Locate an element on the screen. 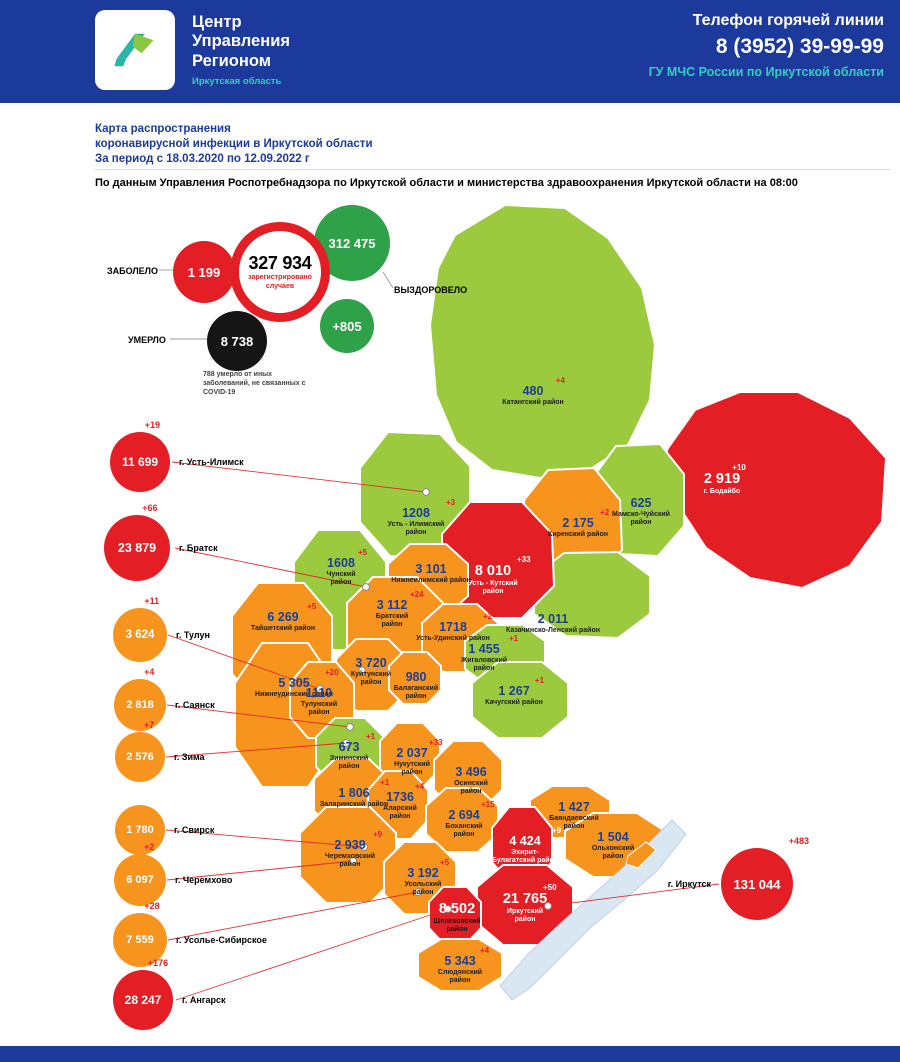 The height and width of the screenshot is (1062, 900). district-name: Осинский район is located at coordinates (471, 787).